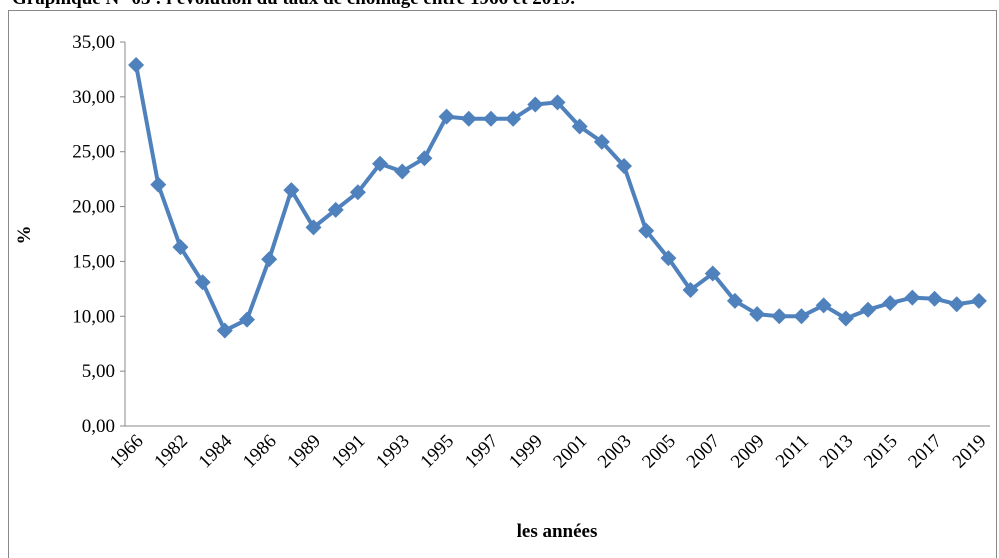 This screenshot has height=558, width=999. I want to click on x-tick-label: 1993, so click(393, 452).